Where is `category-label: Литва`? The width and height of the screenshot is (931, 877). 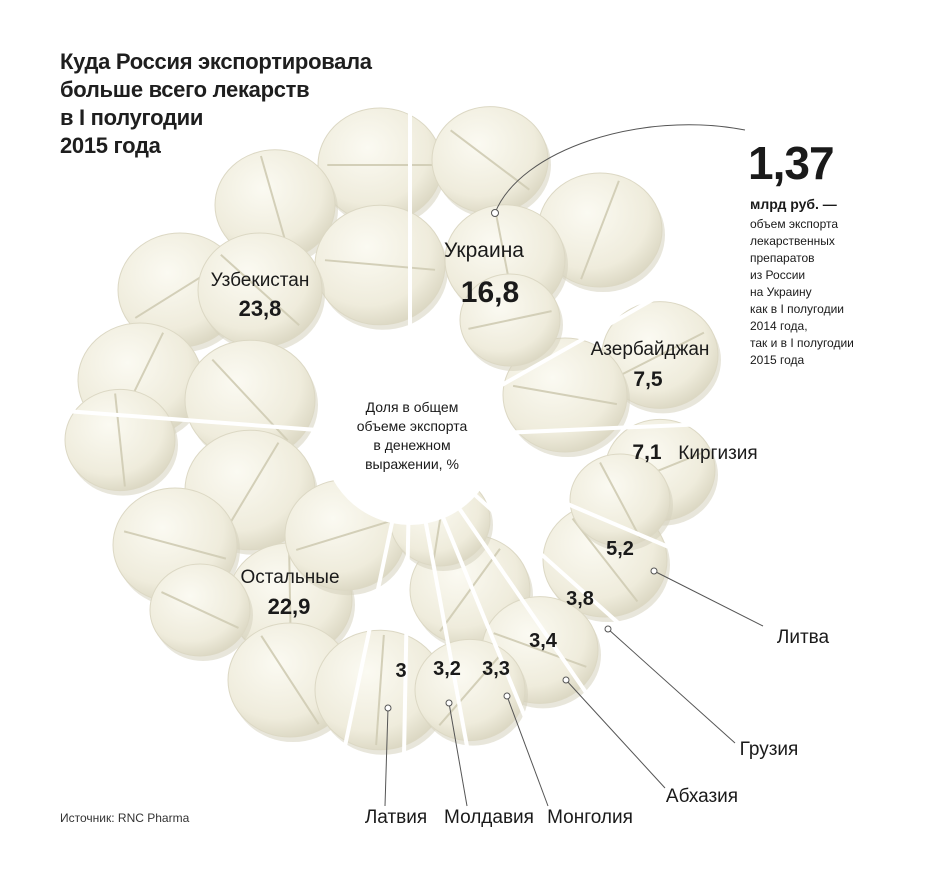
category-label: Литва is located at coordinates (803, 637).